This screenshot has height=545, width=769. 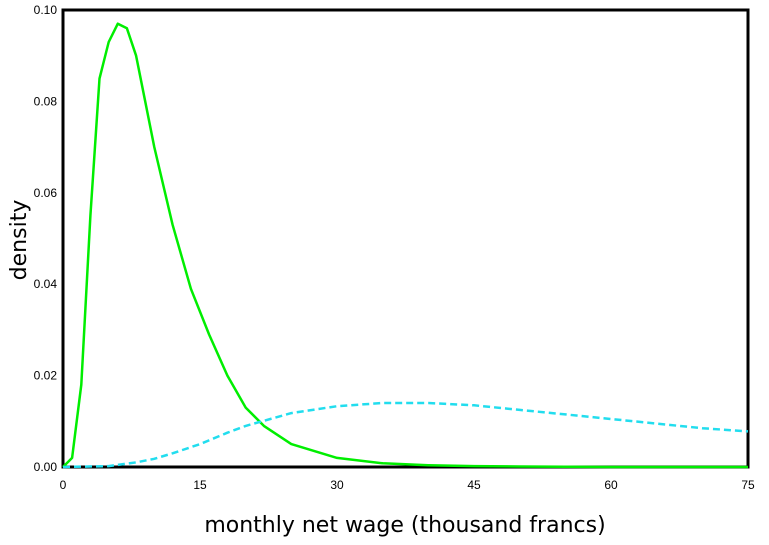 I want to click on y-tick-label: 0.02, so click(x=46, y=376).